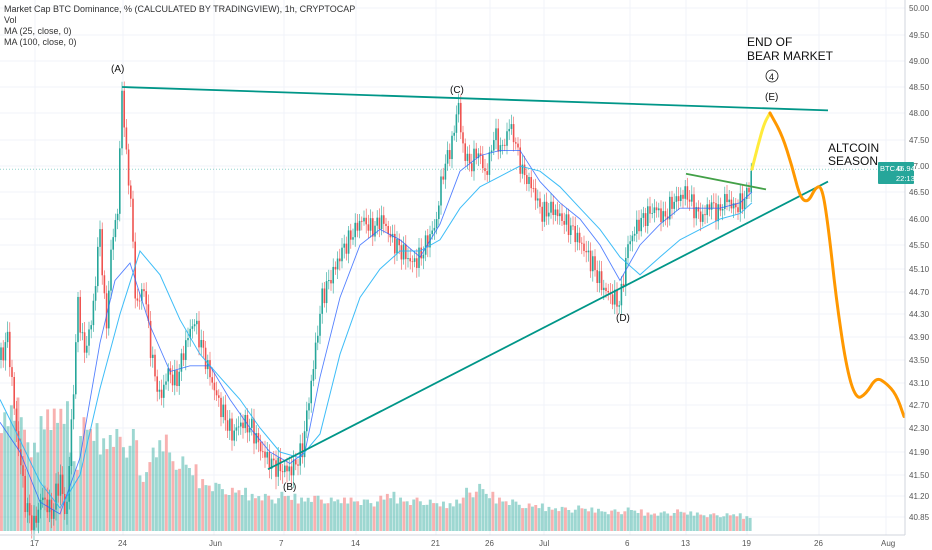  What do you see at coordinates (452, 541) in the screenshot?
I see `time-axis: 17 24 Jun 7 14 21 26 Jul 6 13 19 26 Aug` at bounding box center [452, 541].